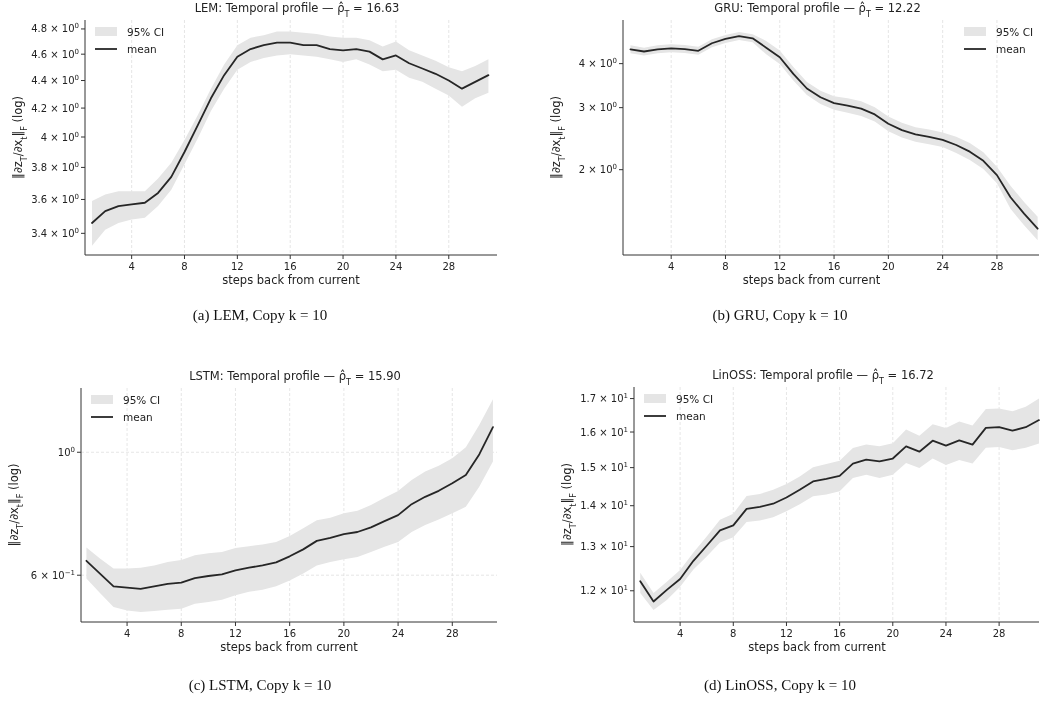 This screenshot has width=1040, height=715. I want to click on text: (b) GRU, Copy k = 10, so click(780, 315).